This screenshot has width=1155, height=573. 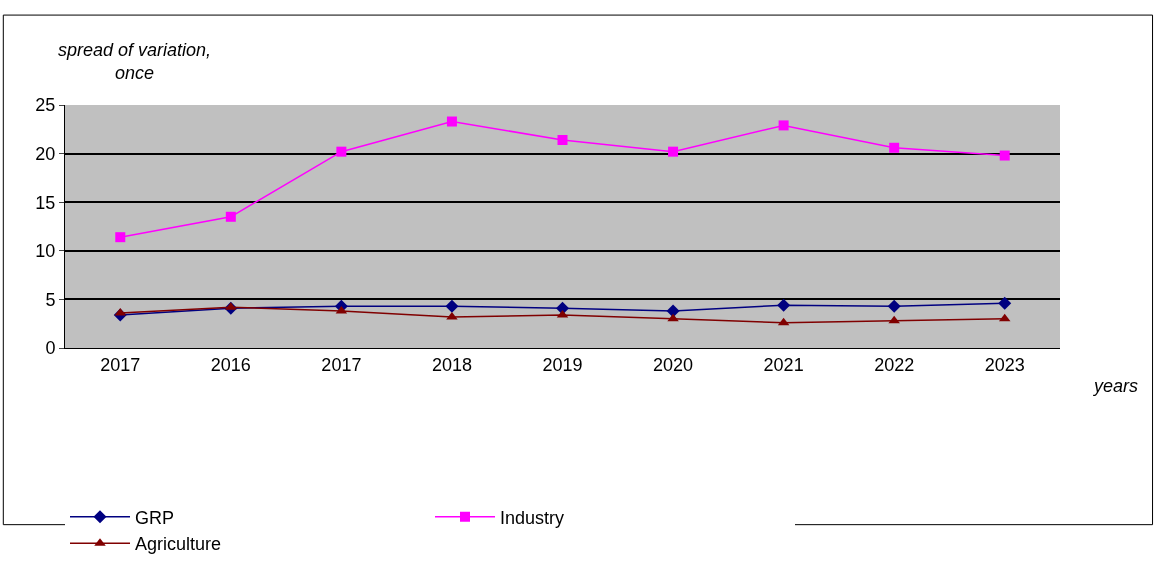 I want to click on x-tick-label: 2022, so click(x=894, y=364).